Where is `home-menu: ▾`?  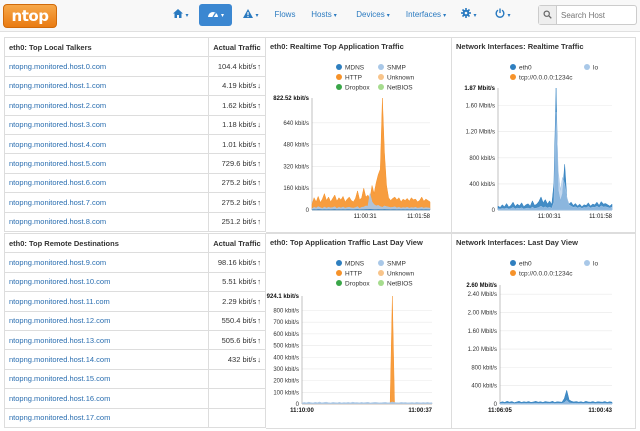
home-menu: ▾ is located at coordinates (181, 15).